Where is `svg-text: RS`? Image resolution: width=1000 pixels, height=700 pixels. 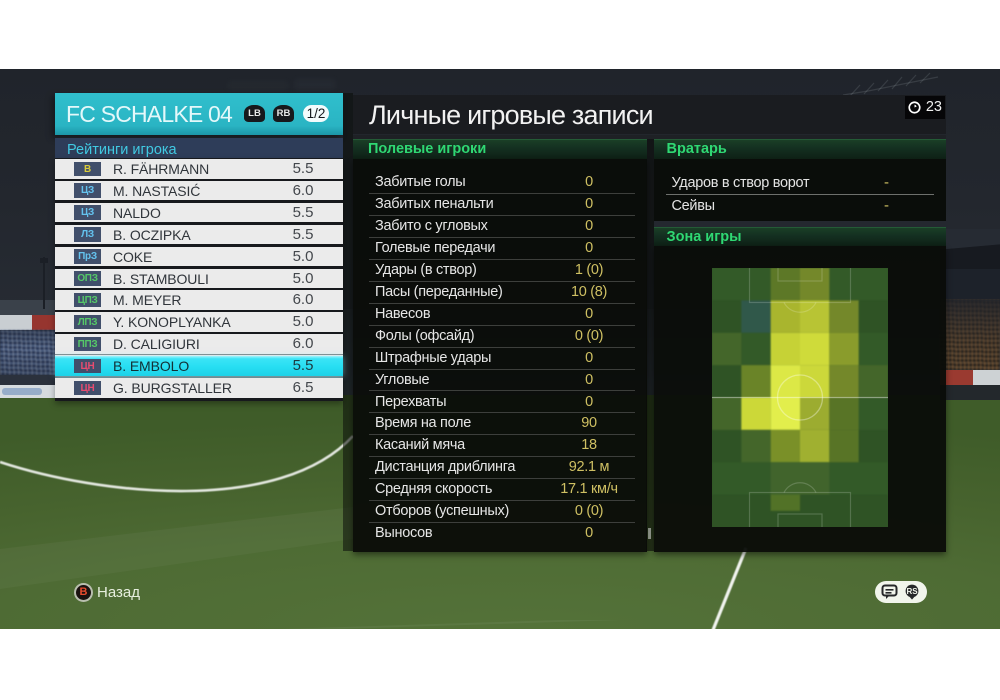
svg-text: RS is located at coordinates (912, 591).